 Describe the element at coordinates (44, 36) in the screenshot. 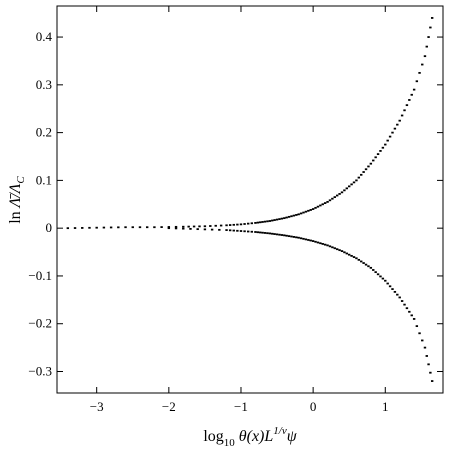

I see `y-tick-label: 0.4` at that location.